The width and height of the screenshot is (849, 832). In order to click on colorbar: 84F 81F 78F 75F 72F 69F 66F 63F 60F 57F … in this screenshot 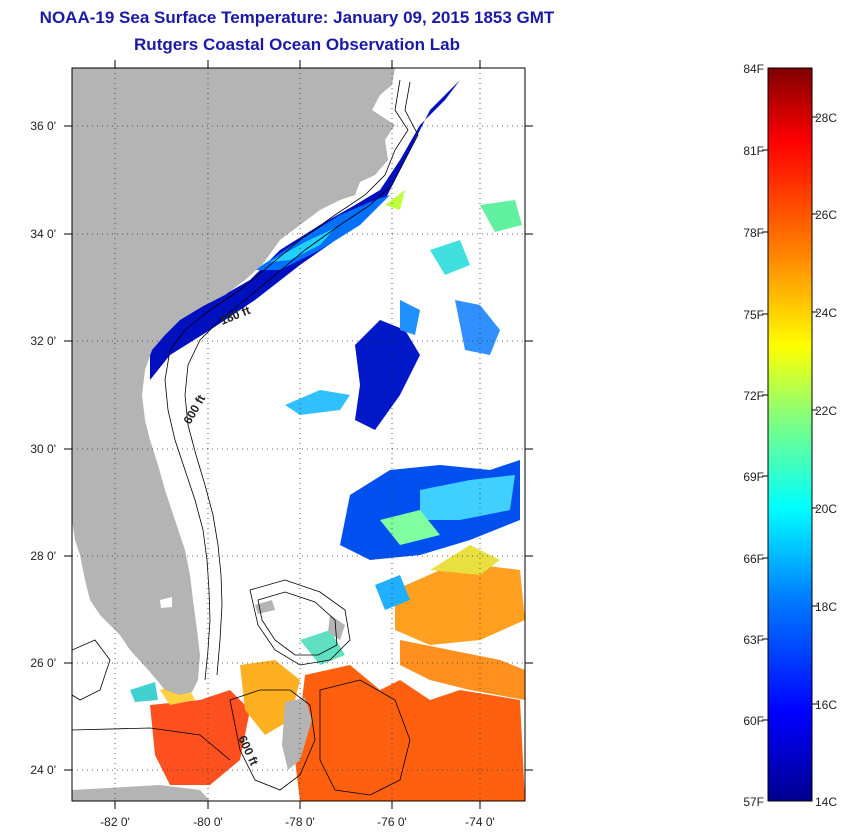, I will do `click(790, 435)`.